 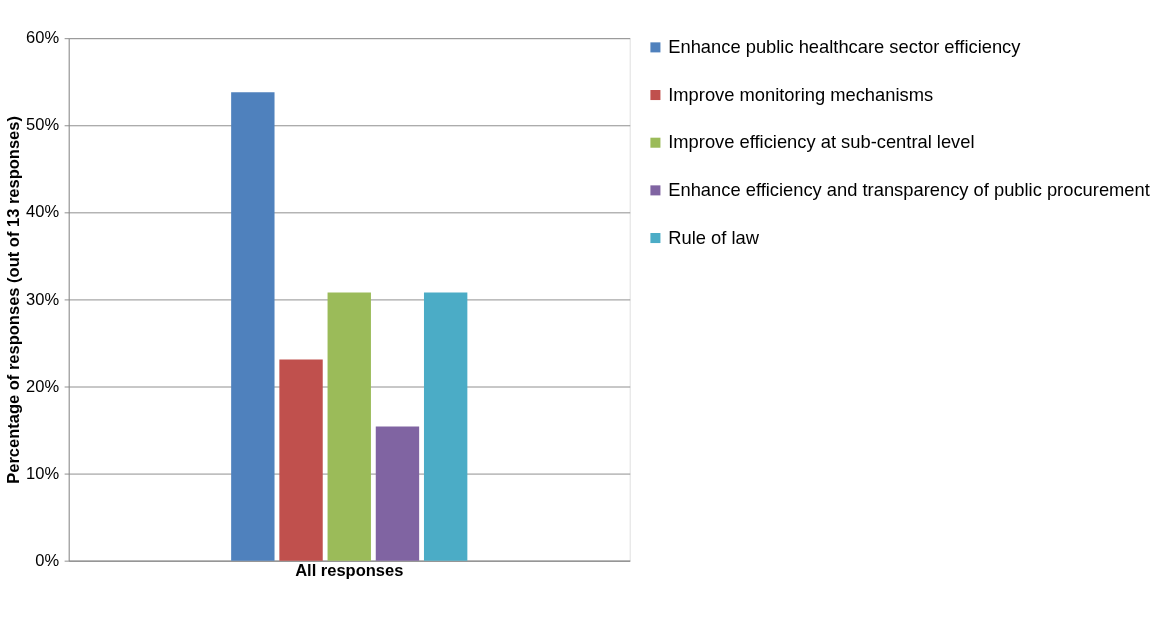 What do you see at coordinates (349, 569) in the screenshot?
I see `x-tick-label: All responses` at bounding box center [349, 569].